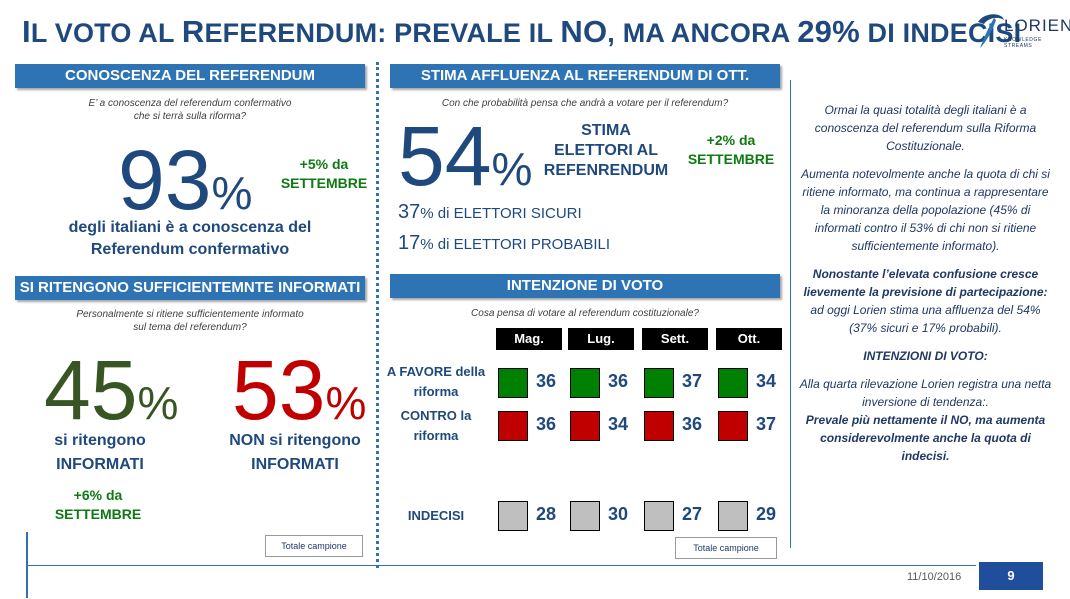  What do you see at coordinates (991, 31) in the screenshot?
I see `logo-swirl-icon` at bounding box center [991, 31].